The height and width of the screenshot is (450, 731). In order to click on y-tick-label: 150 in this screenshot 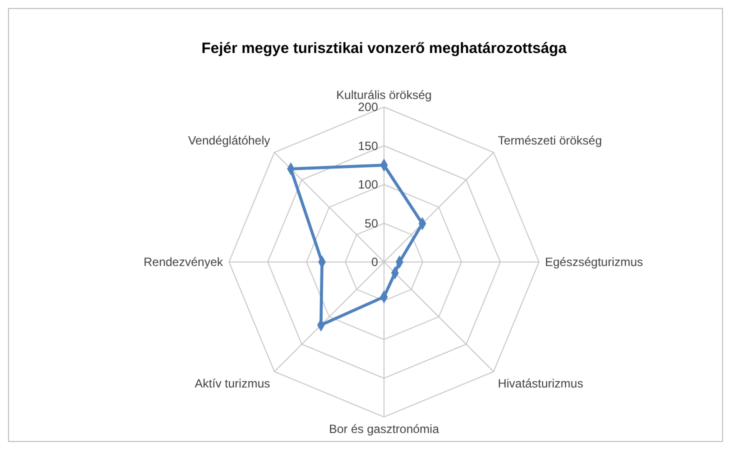, I will do `click(368, 145)`.